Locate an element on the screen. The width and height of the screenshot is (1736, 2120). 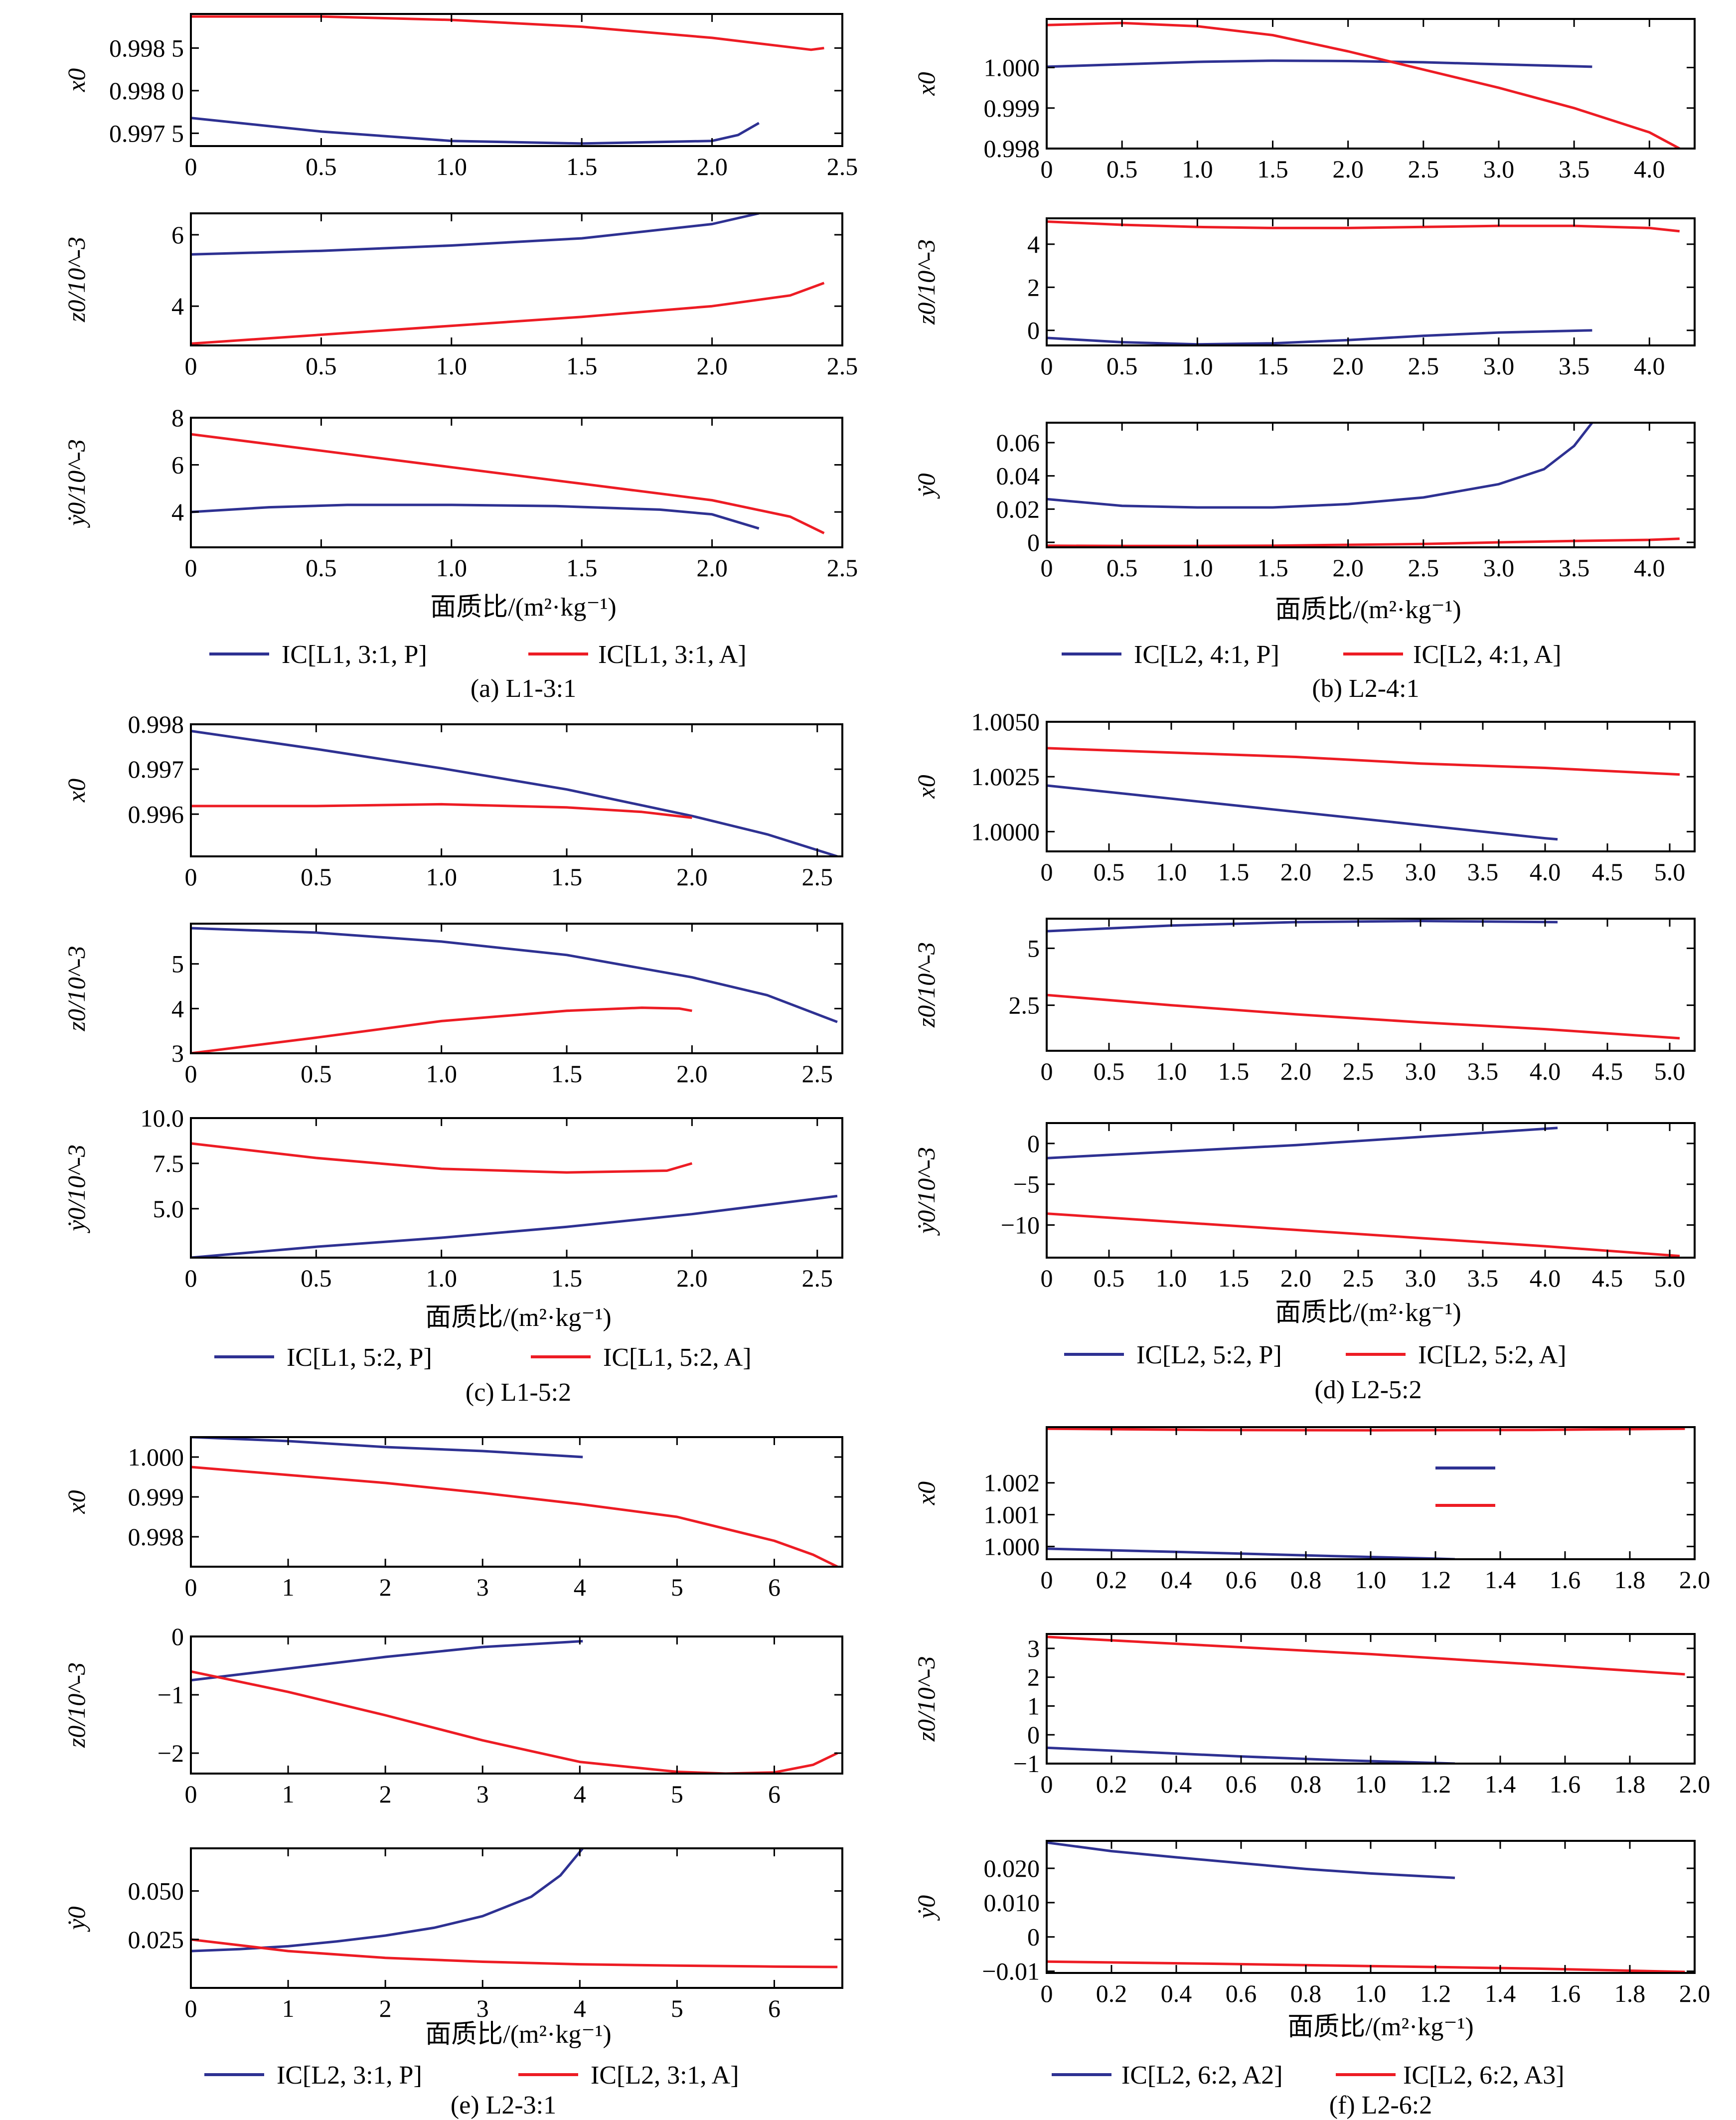
x-tick-label: 1.2 is located at coordinates (1435, 1993).